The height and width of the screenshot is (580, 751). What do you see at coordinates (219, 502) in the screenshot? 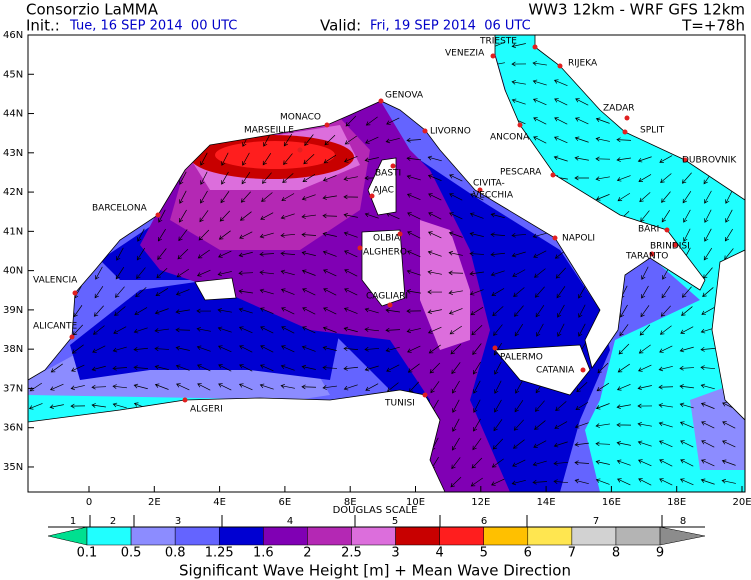
I see `lon-label: 4E` at bounding box center [219, 502].